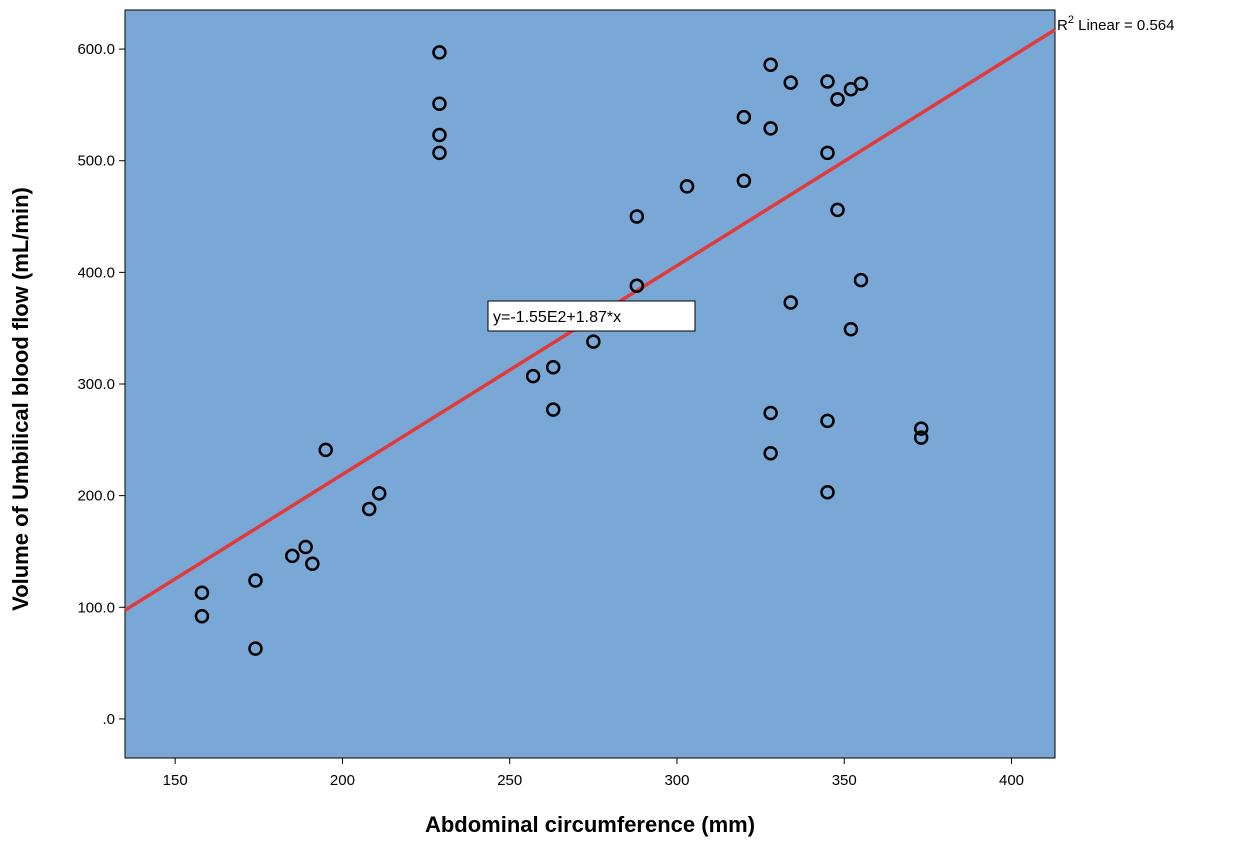 Image resolution: width=1242 pixels, height=848 pixels. I want to click on y-axis: .0 100.0 200.0 300.0 400.0 500.0 600.0, so click(101, 384).